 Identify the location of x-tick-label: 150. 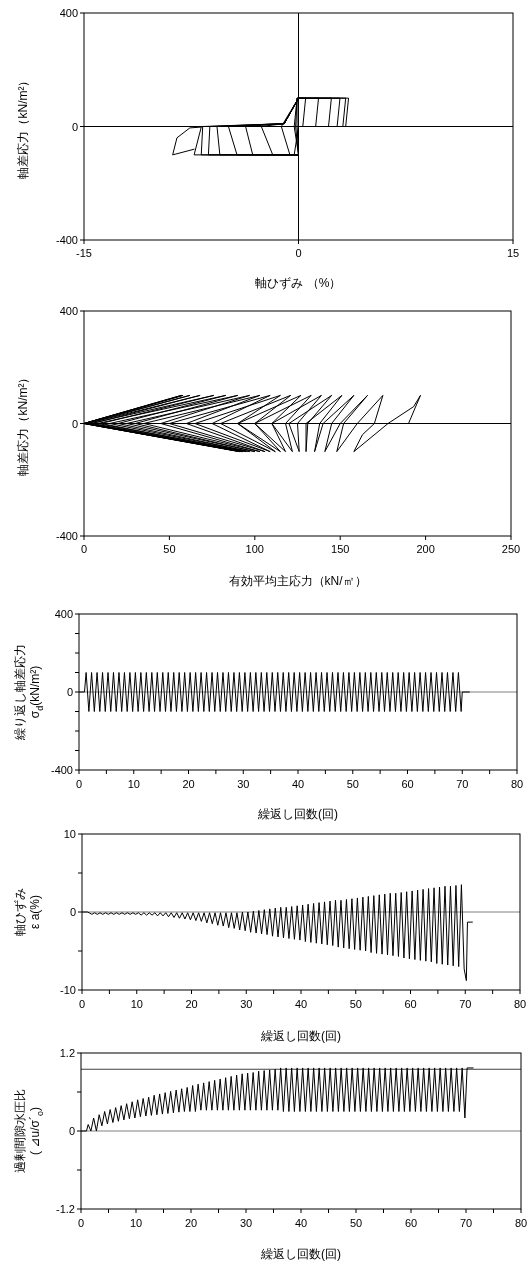
(340, 549).